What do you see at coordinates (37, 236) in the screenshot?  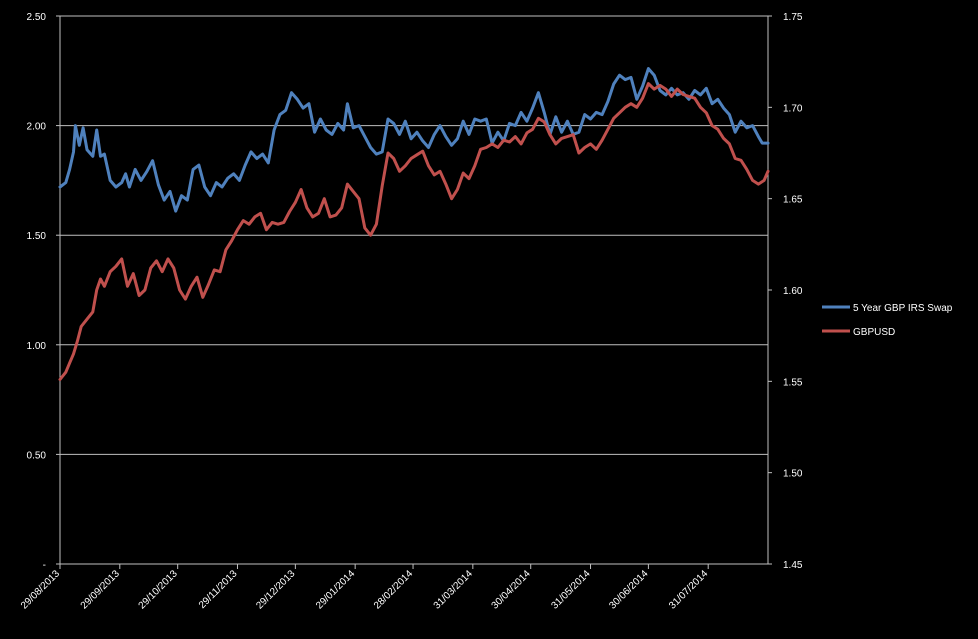 I see `left-tick-label: 1.50` at bounding box center [37, 236].